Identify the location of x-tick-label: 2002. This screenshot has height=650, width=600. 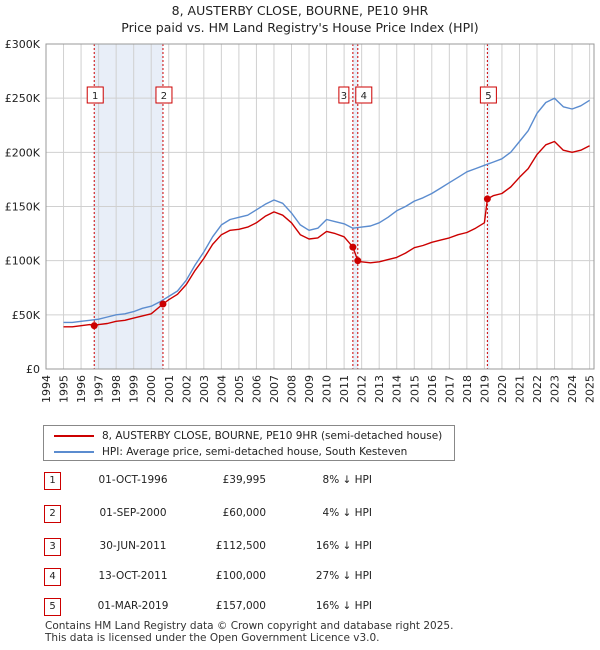
(186, 389).